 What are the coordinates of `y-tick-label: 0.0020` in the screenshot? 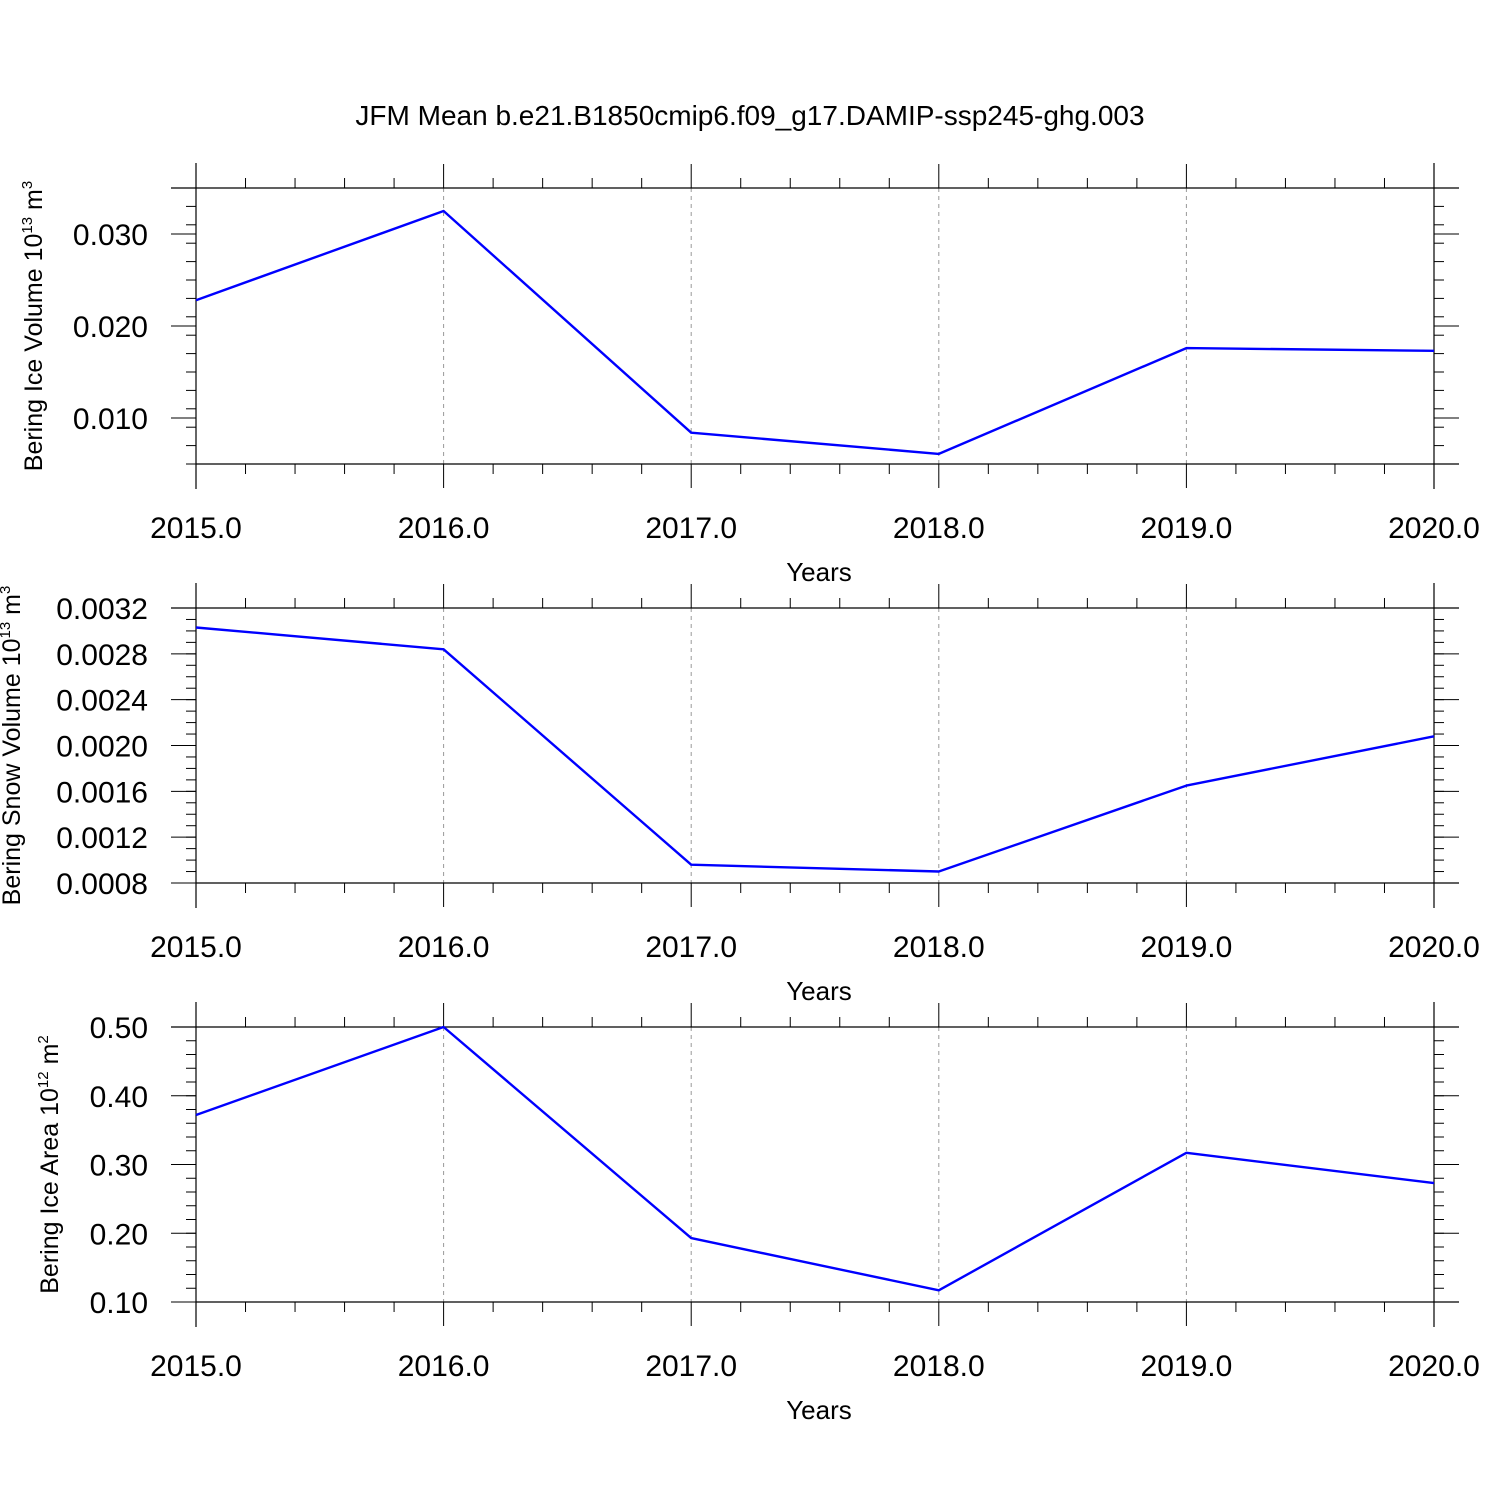 It's located at (102, 747).